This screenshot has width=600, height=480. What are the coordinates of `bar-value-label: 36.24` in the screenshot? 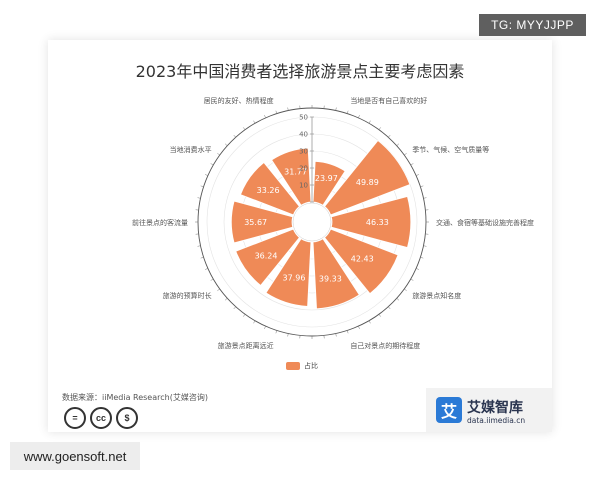 It's located at (266, 255).